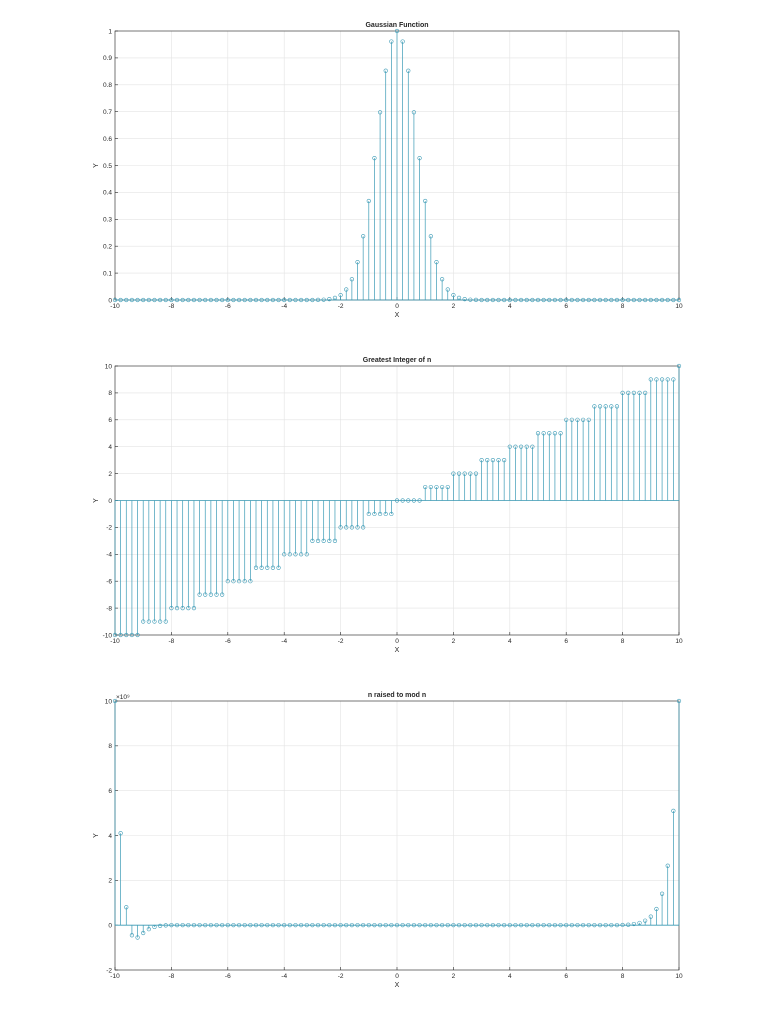 Image resolution: width=768 pixels, height=1024 pixels. I want to click on y-tick-label: 0.4, so click(107, 193).